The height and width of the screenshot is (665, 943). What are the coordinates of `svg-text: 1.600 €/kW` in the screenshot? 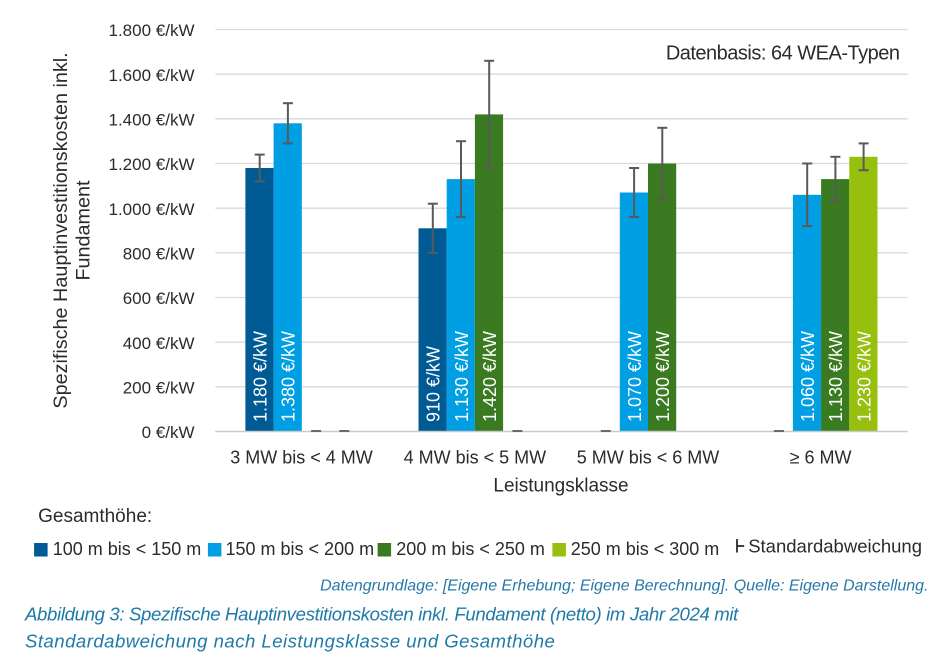 It's located at (152, 75).